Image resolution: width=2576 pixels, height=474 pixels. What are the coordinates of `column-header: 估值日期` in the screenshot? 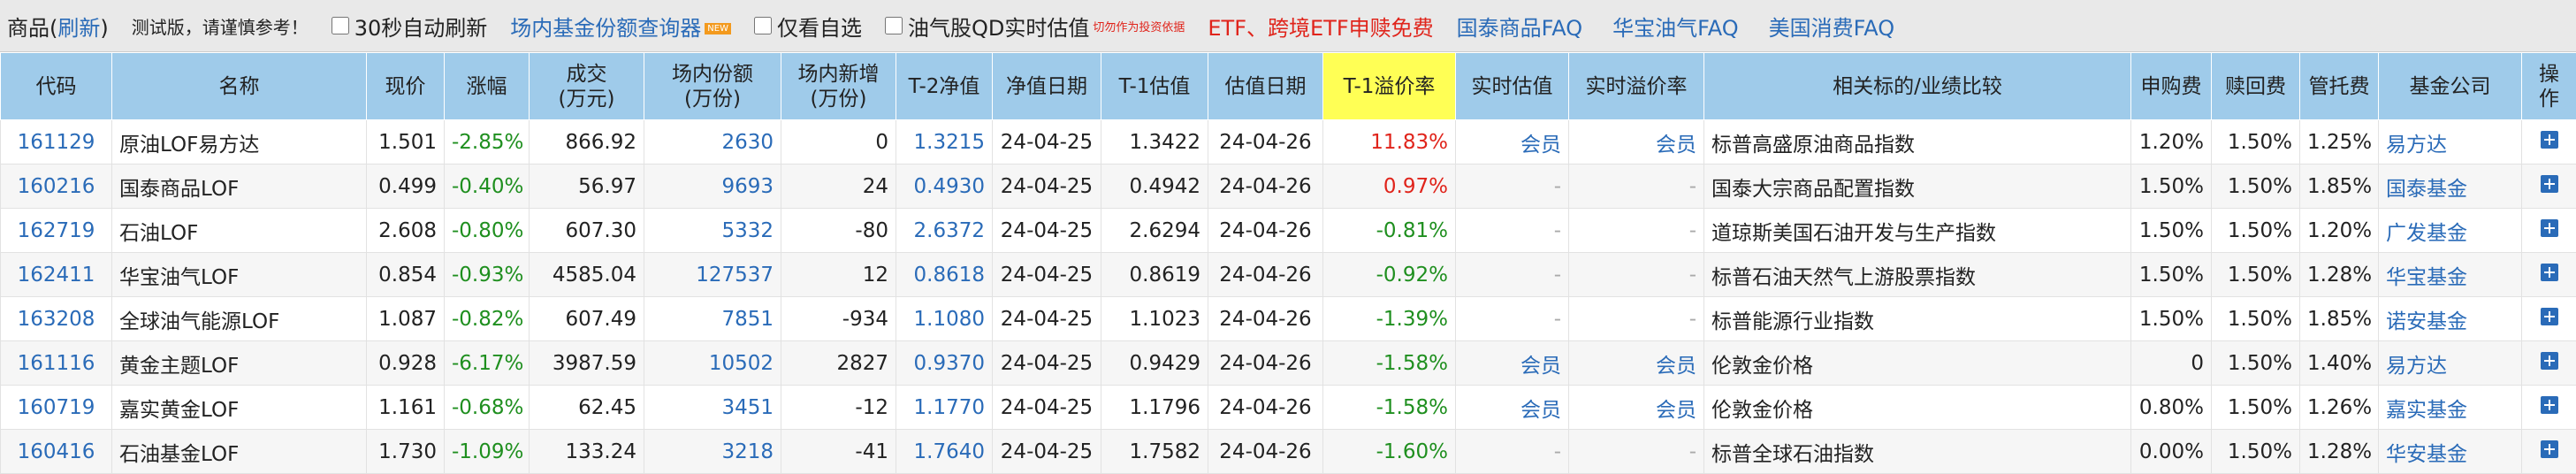 It's located at (1265, 86).